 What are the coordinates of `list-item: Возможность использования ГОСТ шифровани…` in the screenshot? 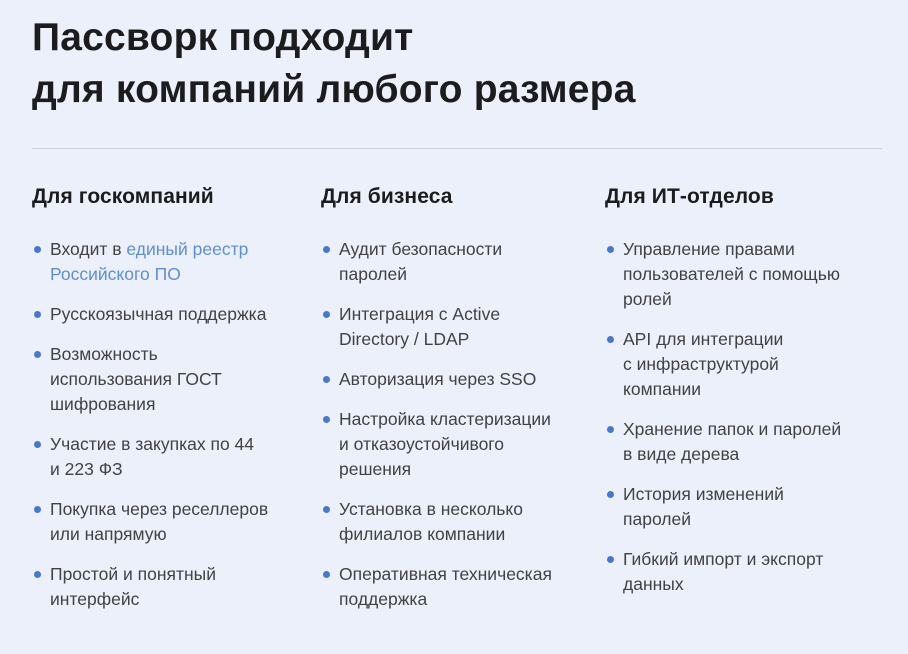 It's located at (160, 379).